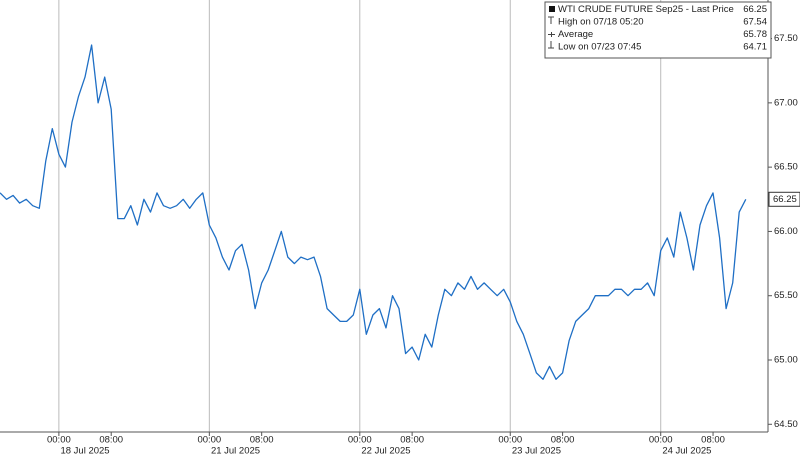 Image resolution: width=800 pixels, height=456 pixels. What do you see at coordinates (786, 295) in the screenshot?
I see `y-tick-label: 65.50` at bounding box center [786, 295].